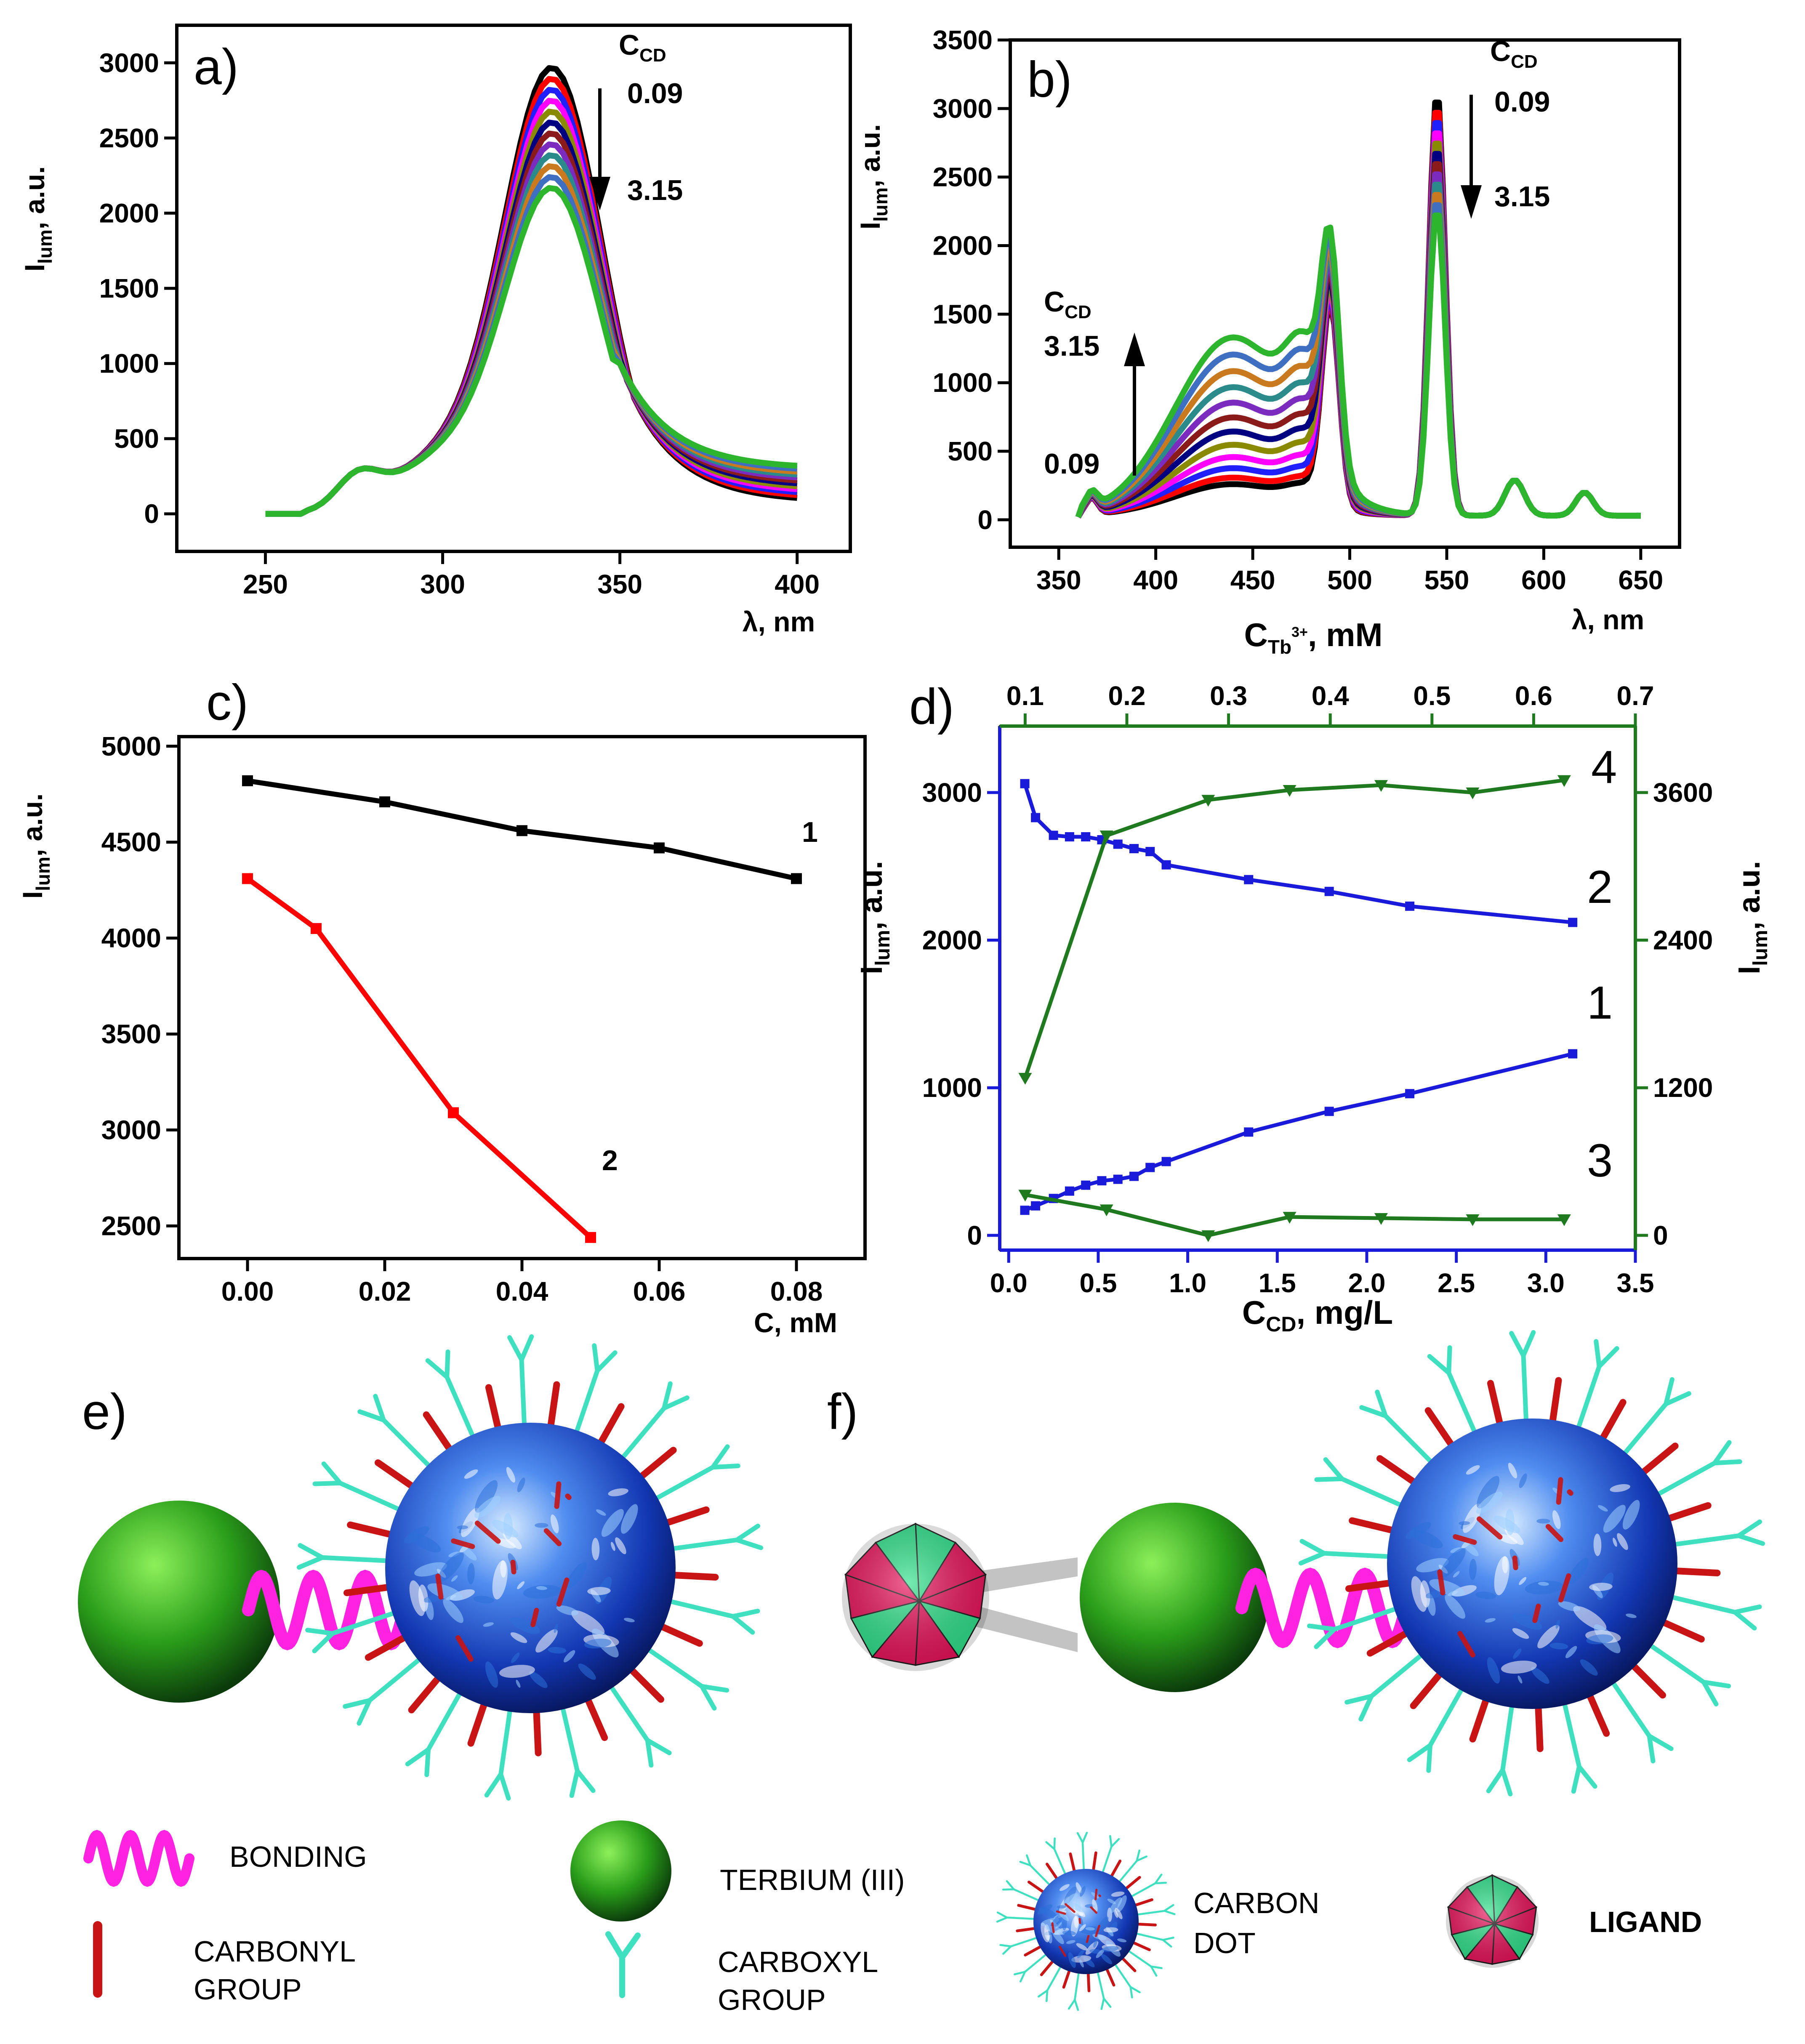 Image resolution: width=1805 pixels, height=2044 pixels. What do you see at coordinates (1640, 580) in the screenshot?
I see `b-axes-xtick-label: 650` at bounding box center [1640, 580].